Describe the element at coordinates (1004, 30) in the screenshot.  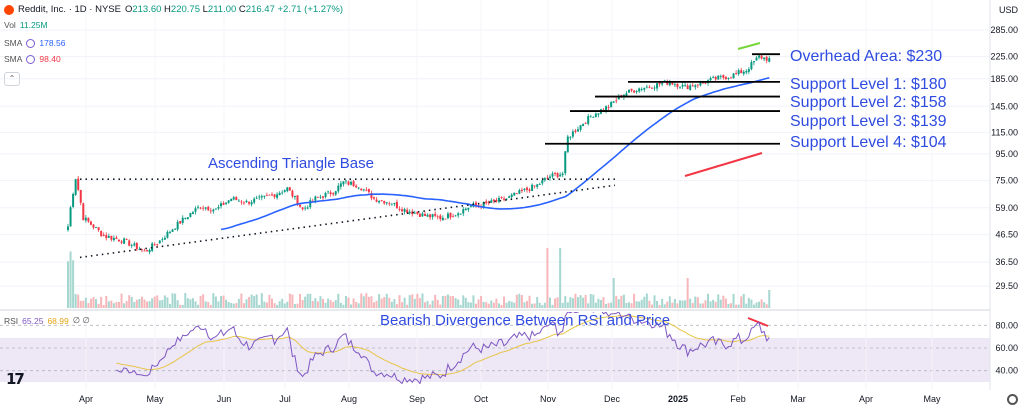
I see `y-tick-label: 285.00` at that location.